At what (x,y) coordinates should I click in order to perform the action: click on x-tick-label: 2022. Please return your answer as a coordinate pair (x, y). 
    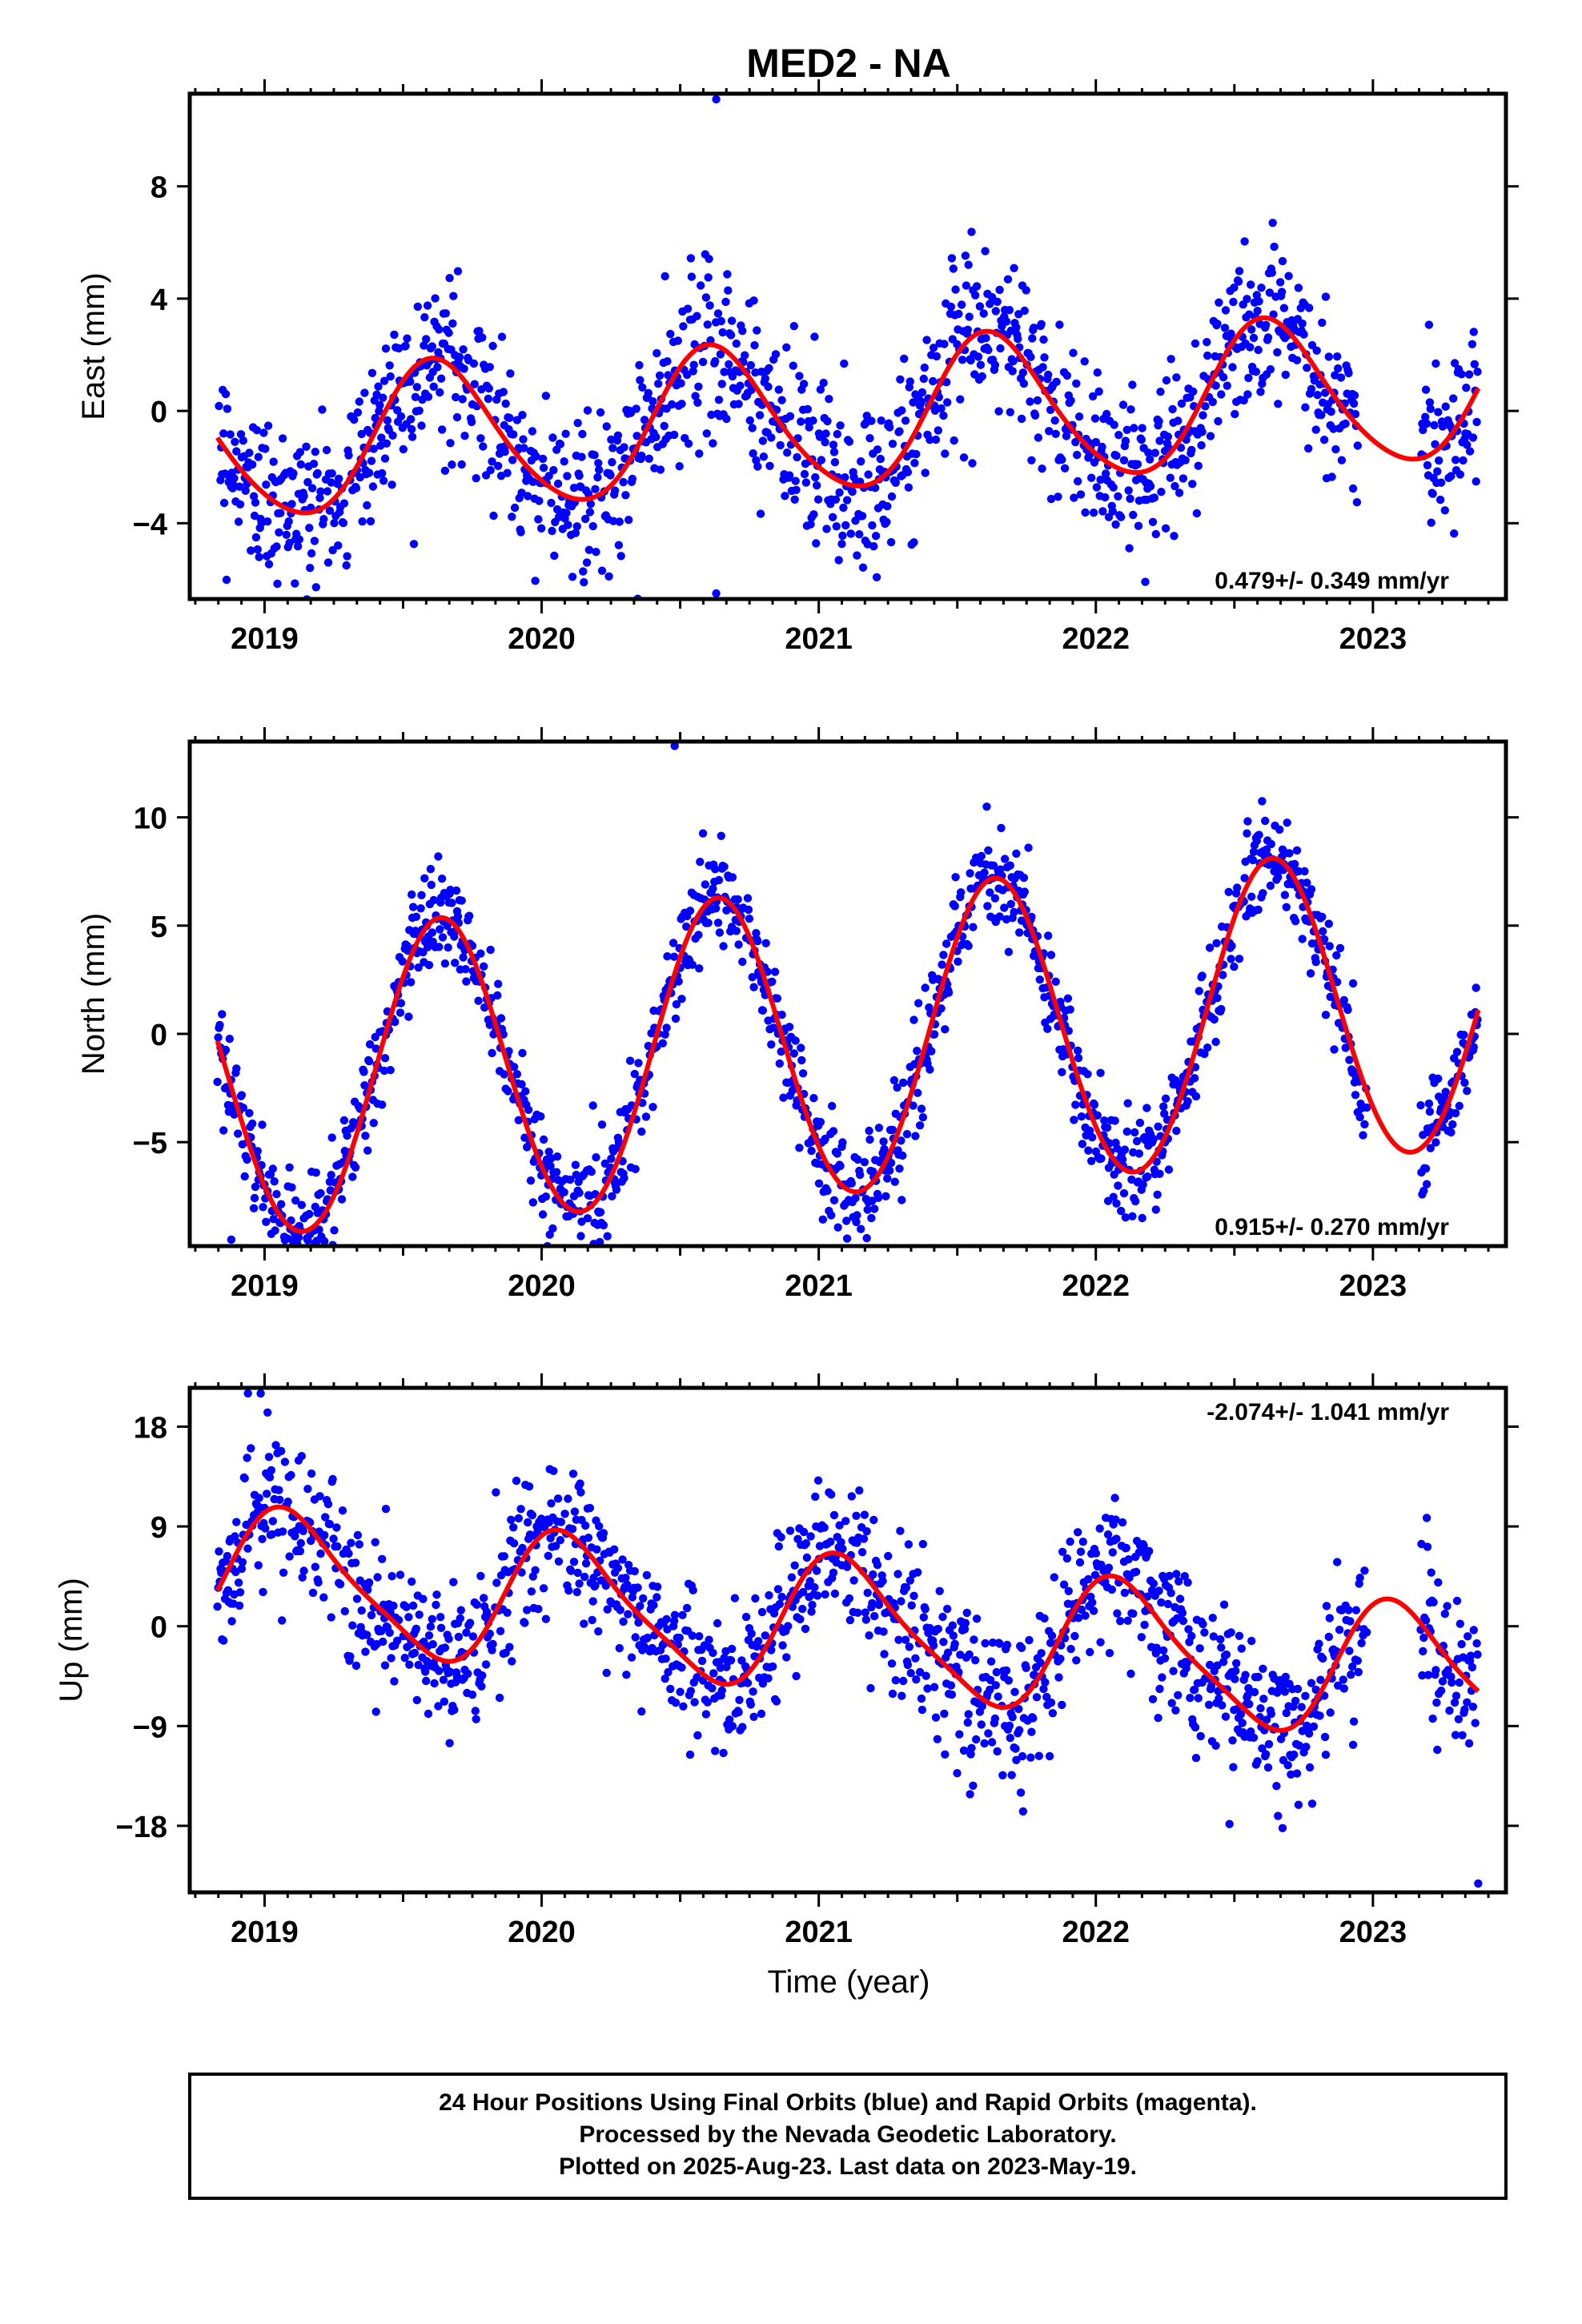
    Looking at the image, I should click on (1096, 1932).